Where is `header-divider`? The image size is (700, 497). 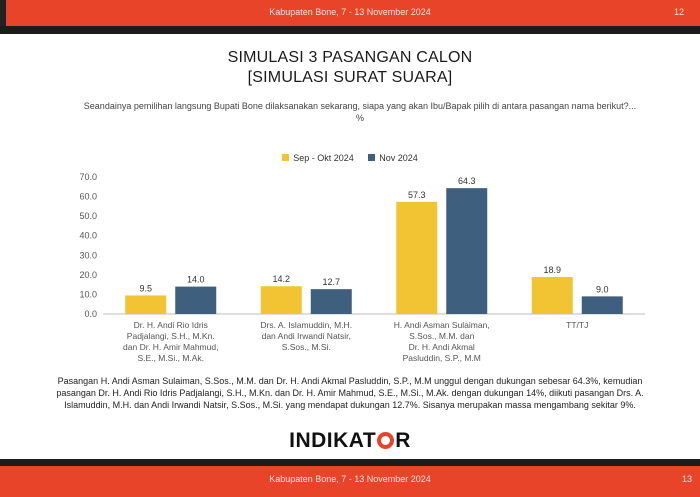
header-divider is located at coordinates (350, 30).